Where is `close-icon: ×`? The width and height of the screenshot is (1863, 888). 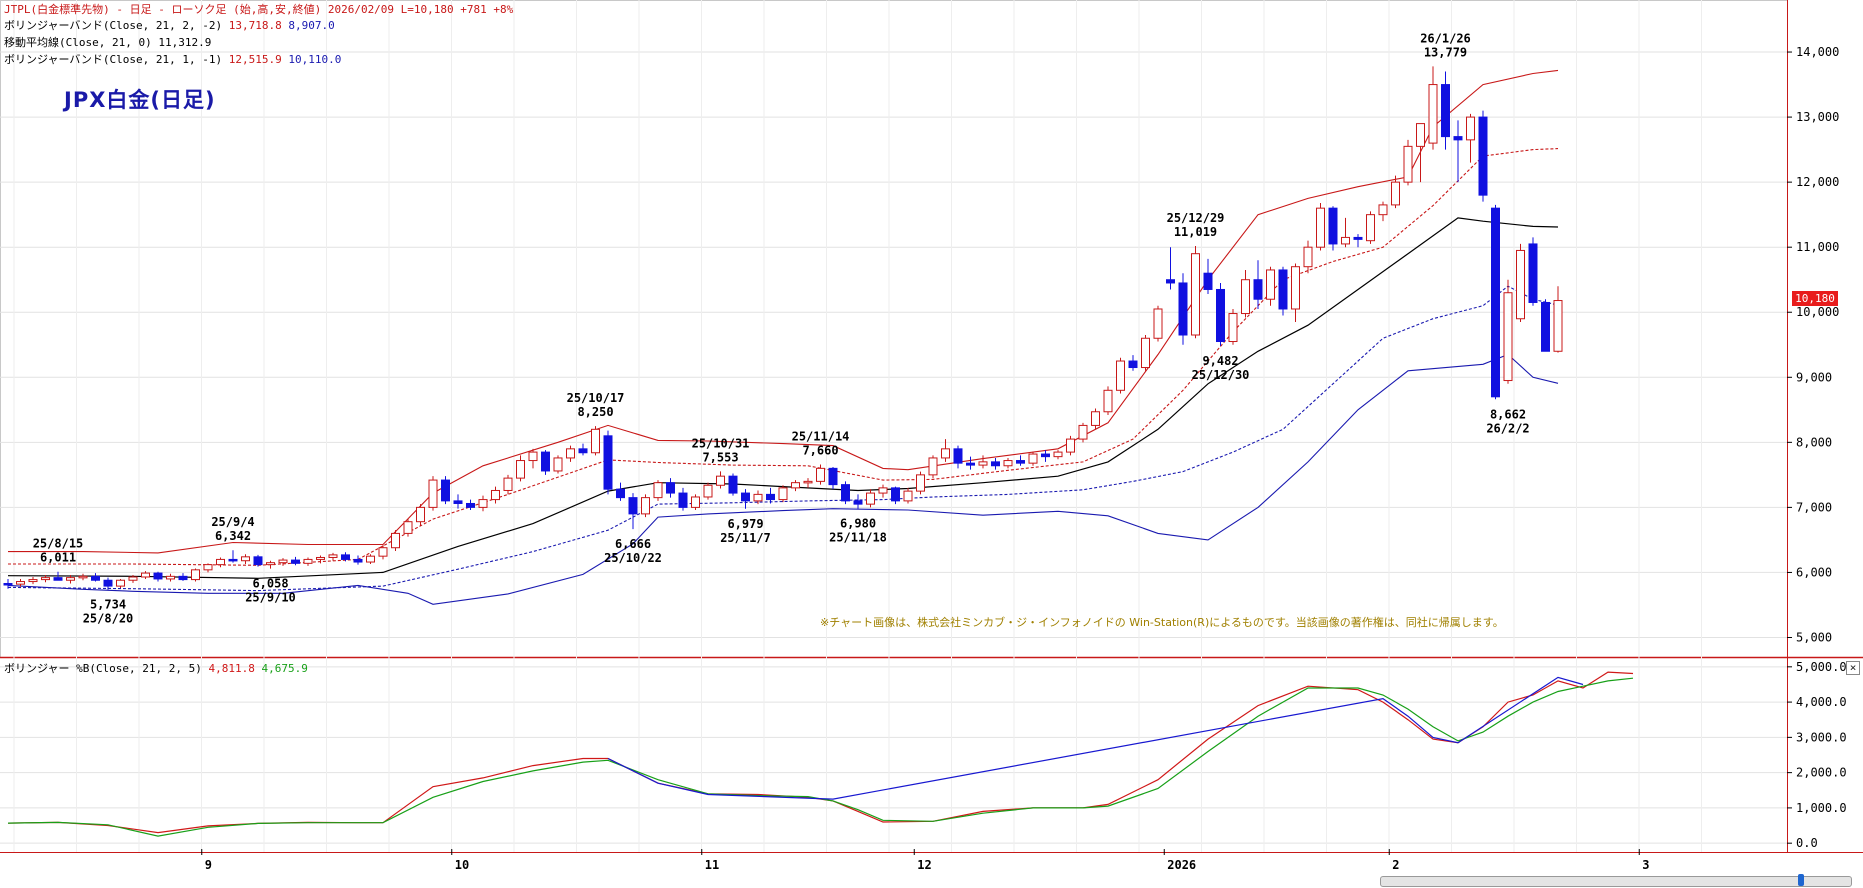
close-icon: × is located at coordinates (1853, 668).